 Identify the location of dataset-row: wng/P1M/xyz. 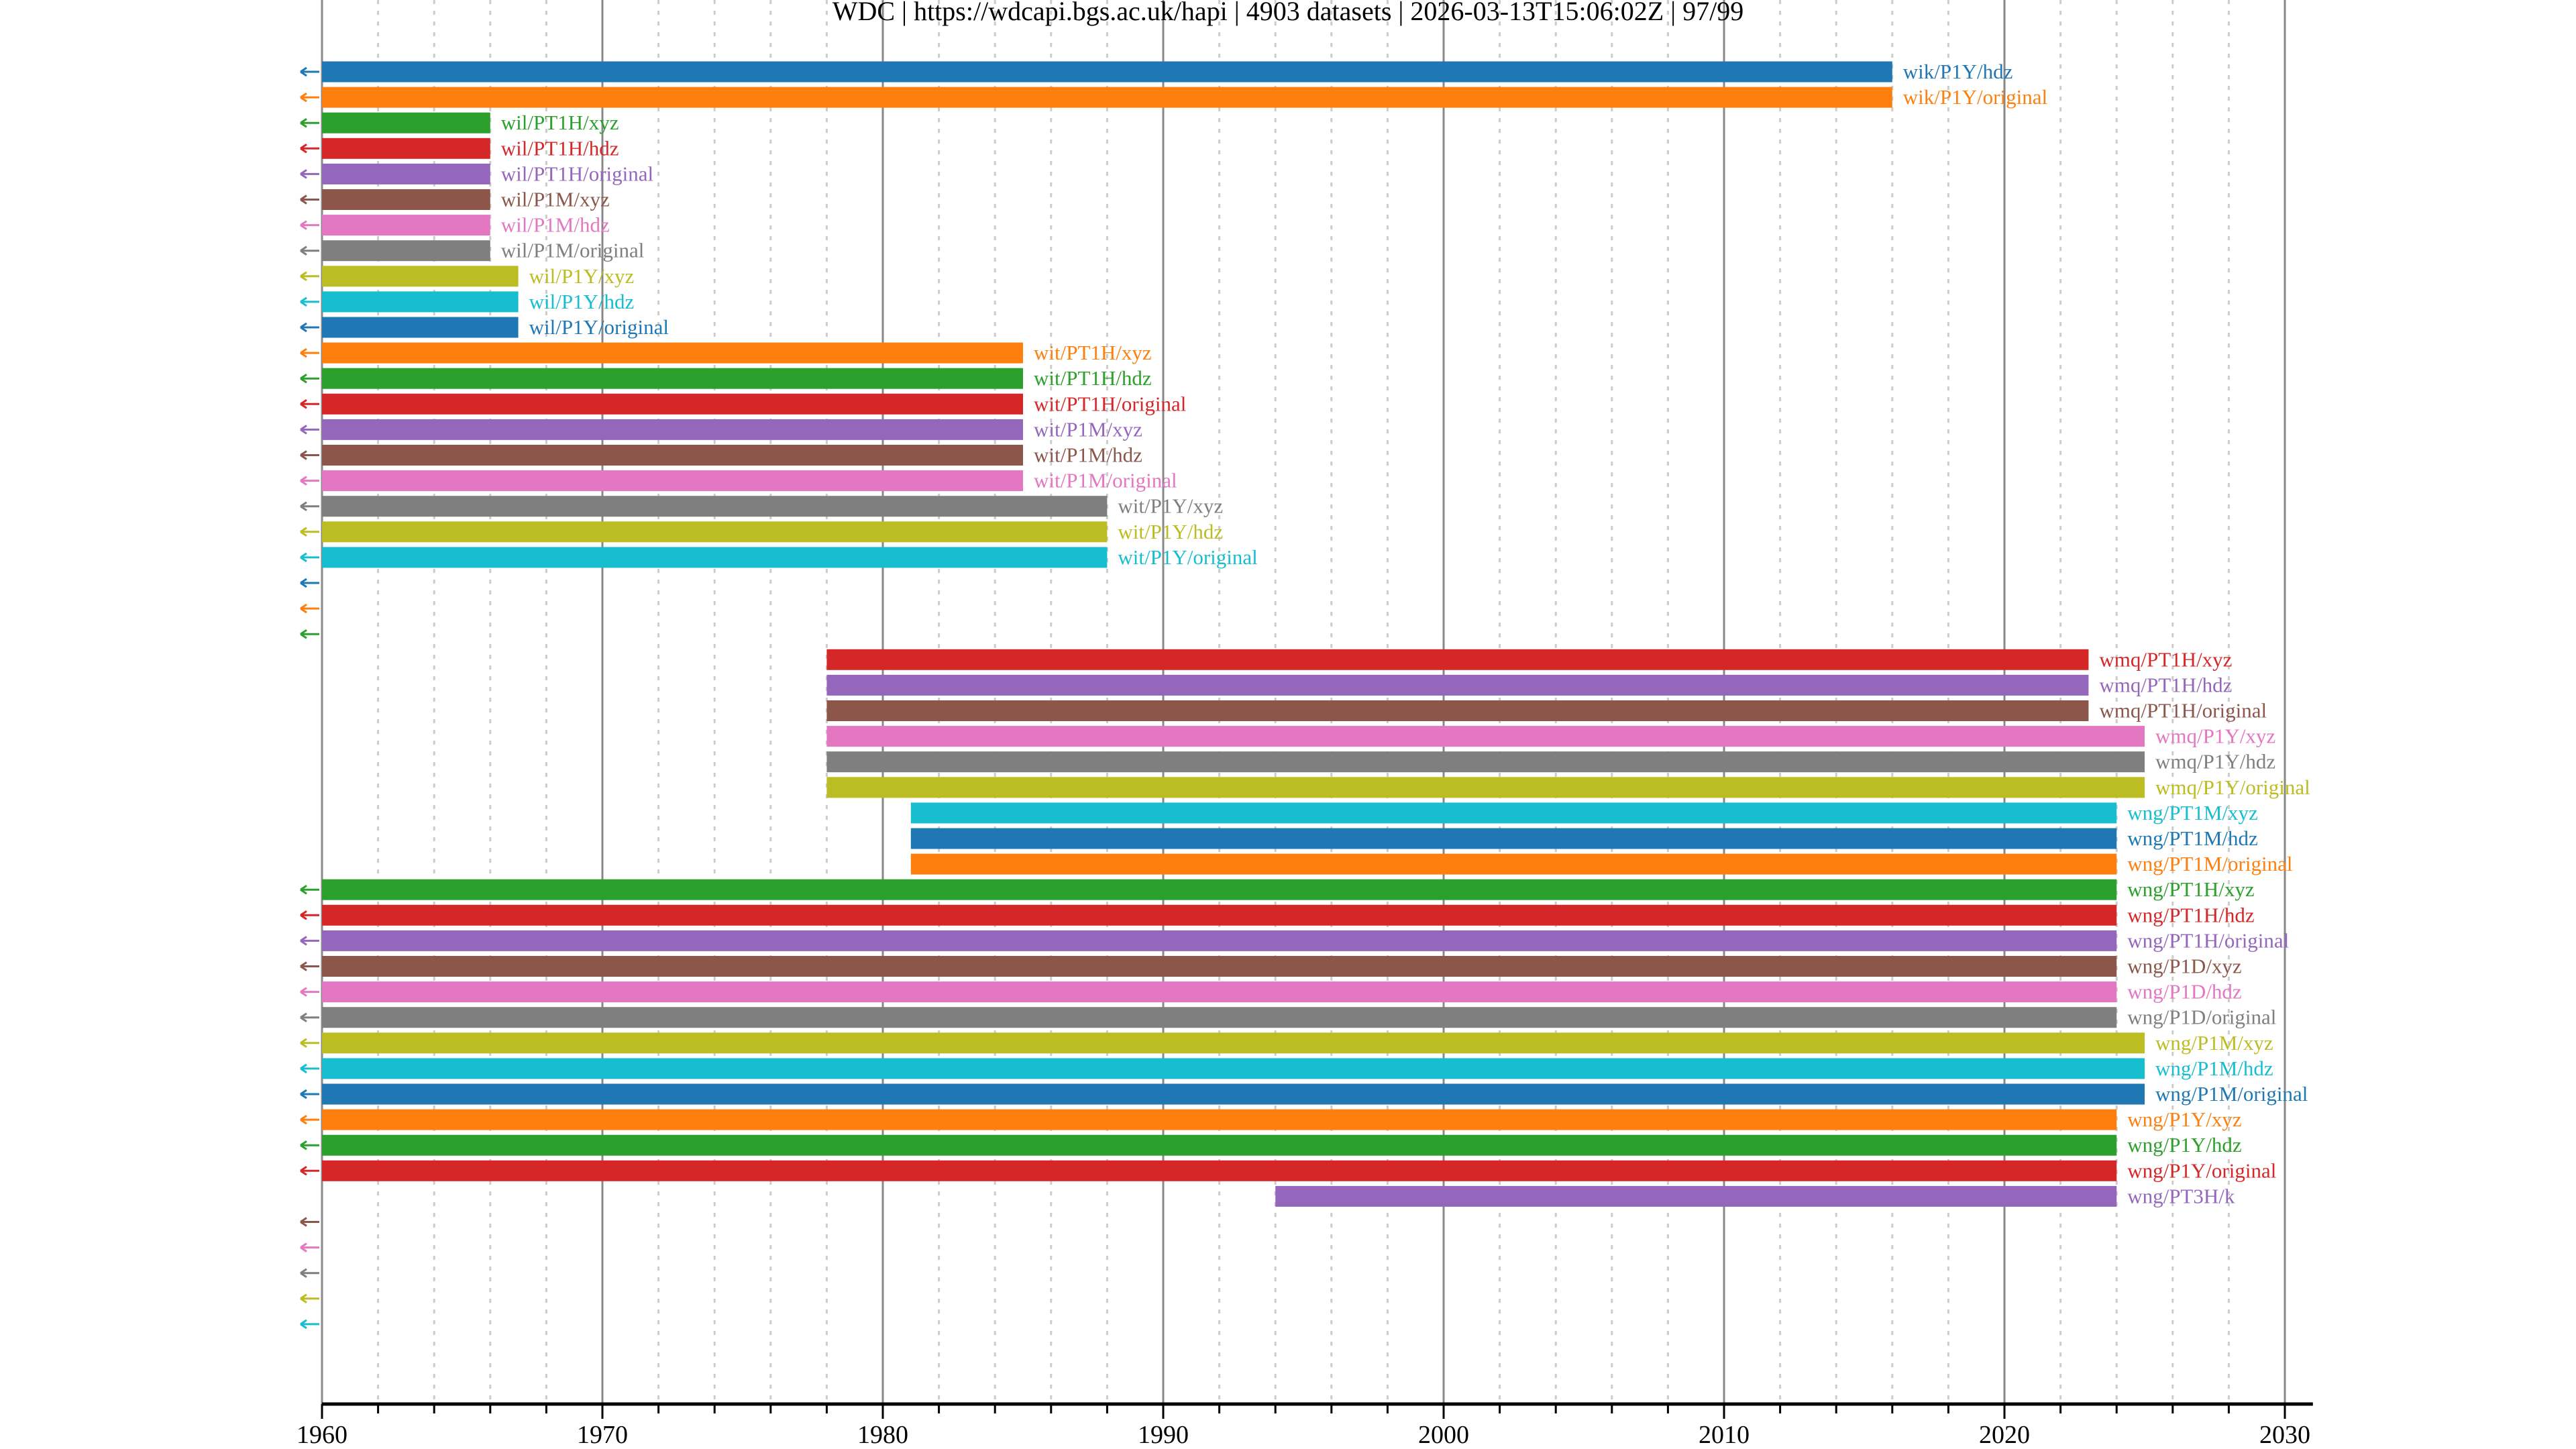
(1286, 1043).